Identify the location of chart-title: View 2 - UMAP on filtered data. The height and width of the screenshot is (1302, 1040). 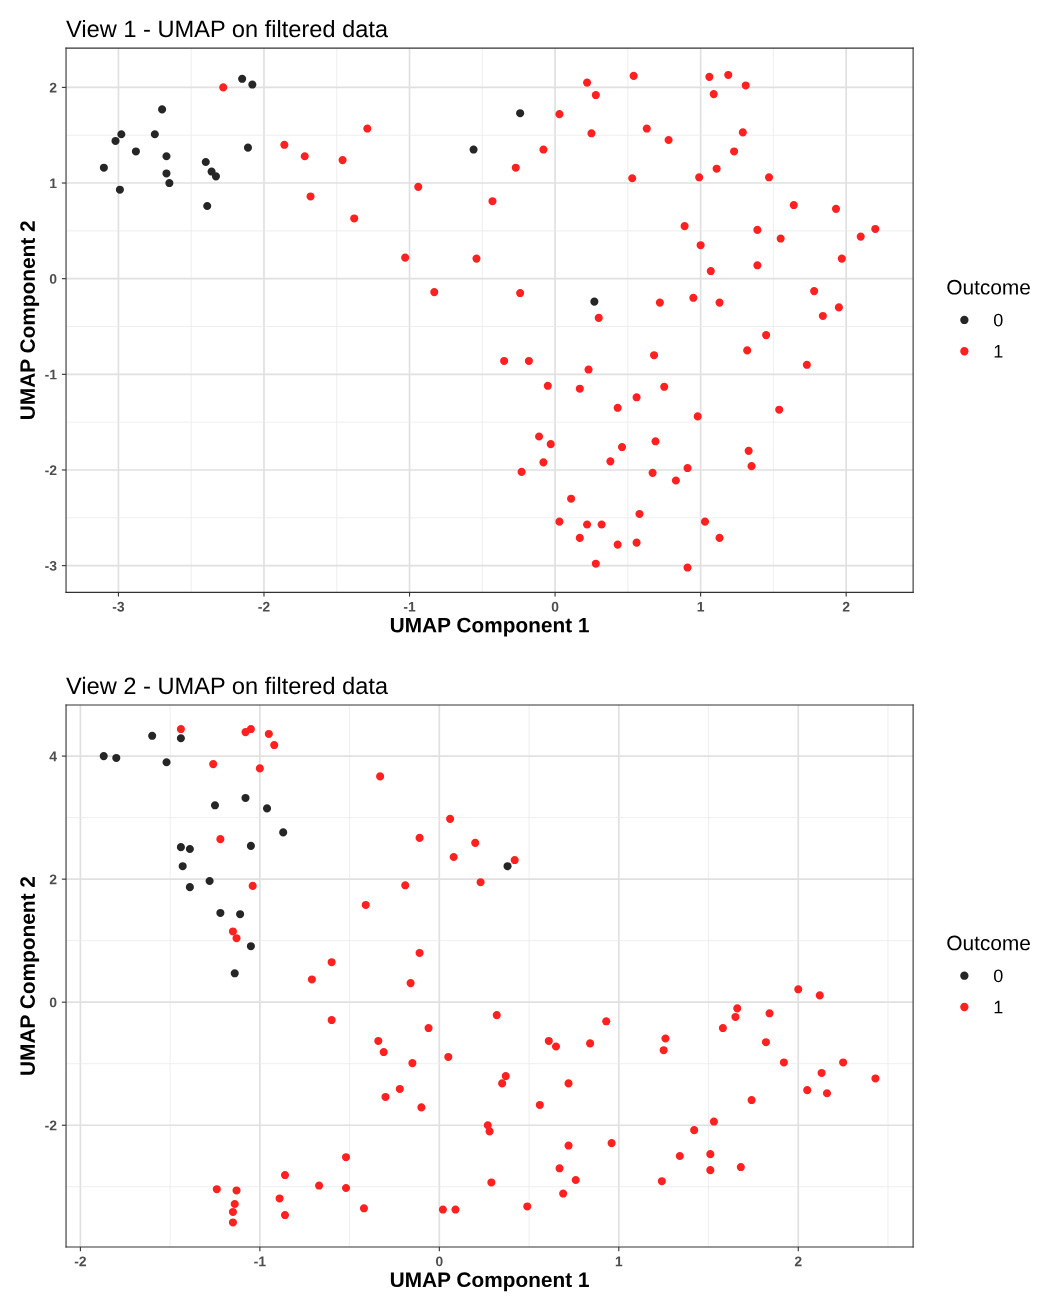
(227, 685).